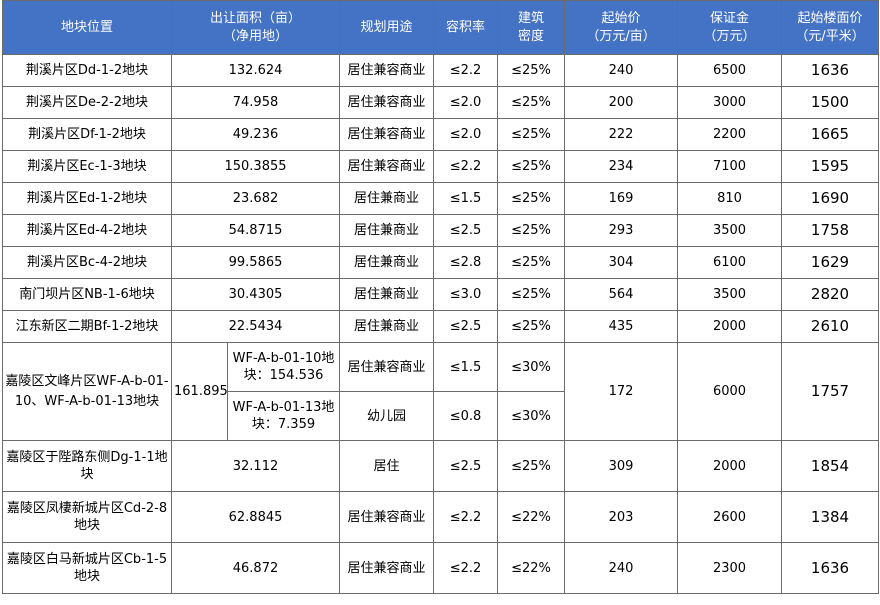 The image size is (880, 605). What do you see at coordinates (87, 134) in the screenshot?
I see `cell-location: 荆溪片区Df-1-2地块` at bounding box center [87, 134].